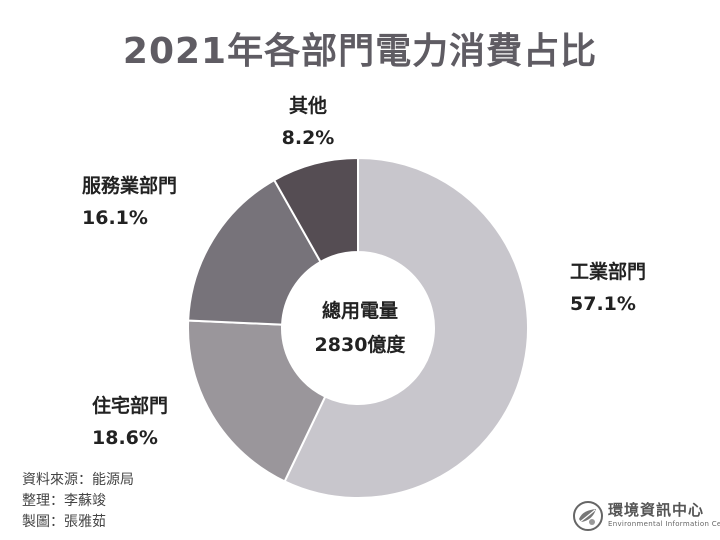  I want to click on slice-label-other-percent: 8.2%, so click(308, 138).